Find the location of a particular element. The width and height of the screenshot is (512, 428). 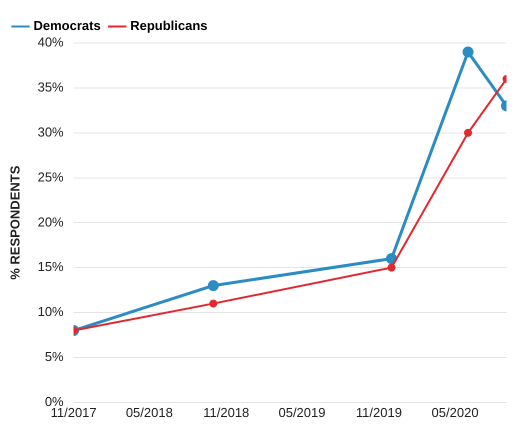

x-tick-label: 11/2018 is located at coordinates (226, 412).